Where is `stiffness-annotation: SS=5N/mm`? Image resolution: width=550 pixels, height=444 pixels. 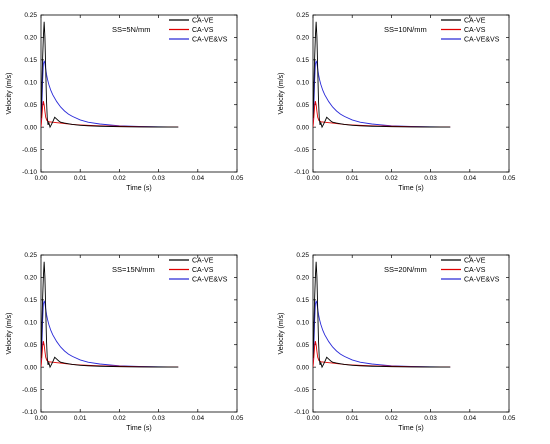
stiffness-annotation: SS=5N/mm is located at coordinates (131, 29).